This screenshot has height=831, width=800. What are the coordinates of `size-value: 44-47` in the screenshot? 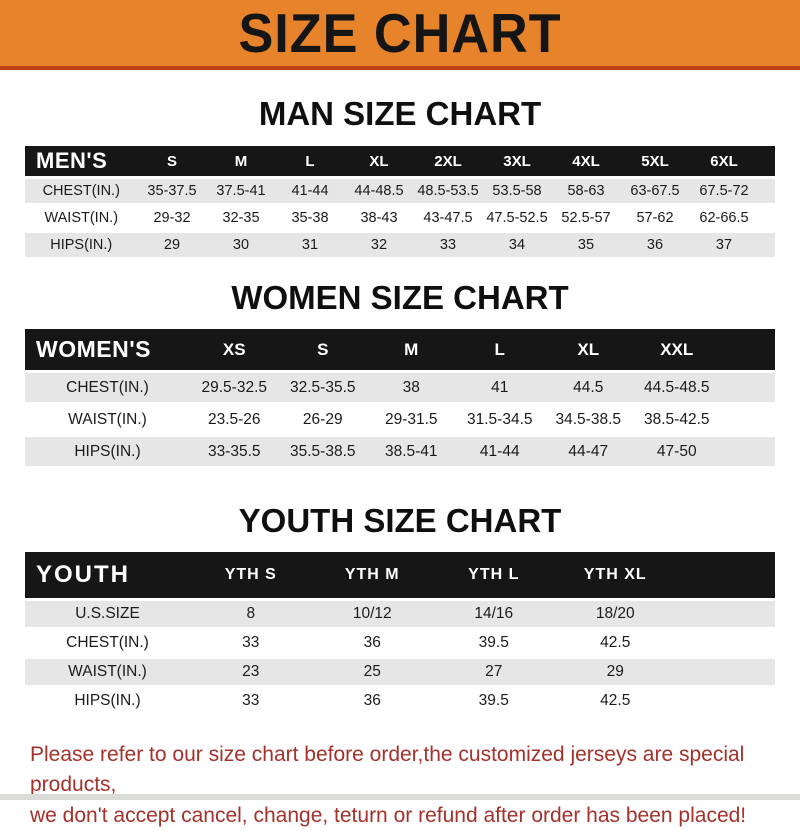 It's located at (588, 451).